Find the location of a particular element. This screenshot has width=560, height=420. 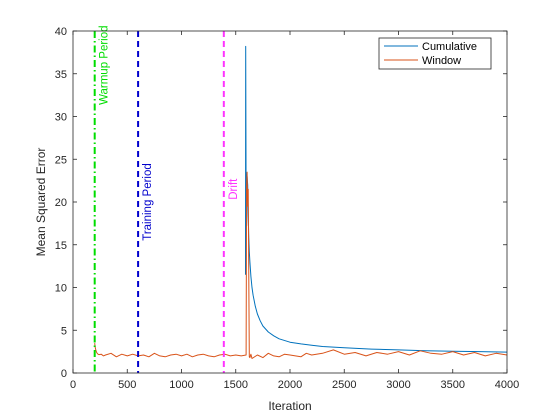

y-tick-label: 15 is located at coordinates (61, 246).